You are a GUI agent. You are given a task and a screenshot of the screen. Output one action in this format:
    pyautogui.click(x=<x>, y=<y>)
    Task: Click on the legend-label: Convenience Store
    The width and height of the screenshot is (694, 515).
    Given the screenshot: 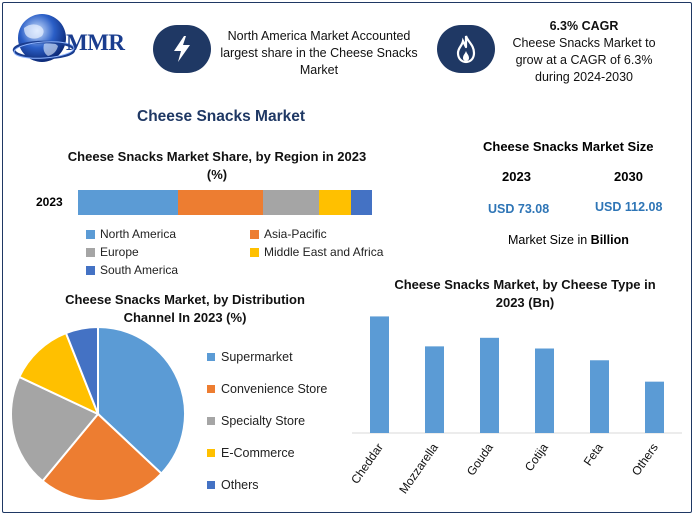 What is the action you would take?
    pyautogui.click(x=274, y=389)
    